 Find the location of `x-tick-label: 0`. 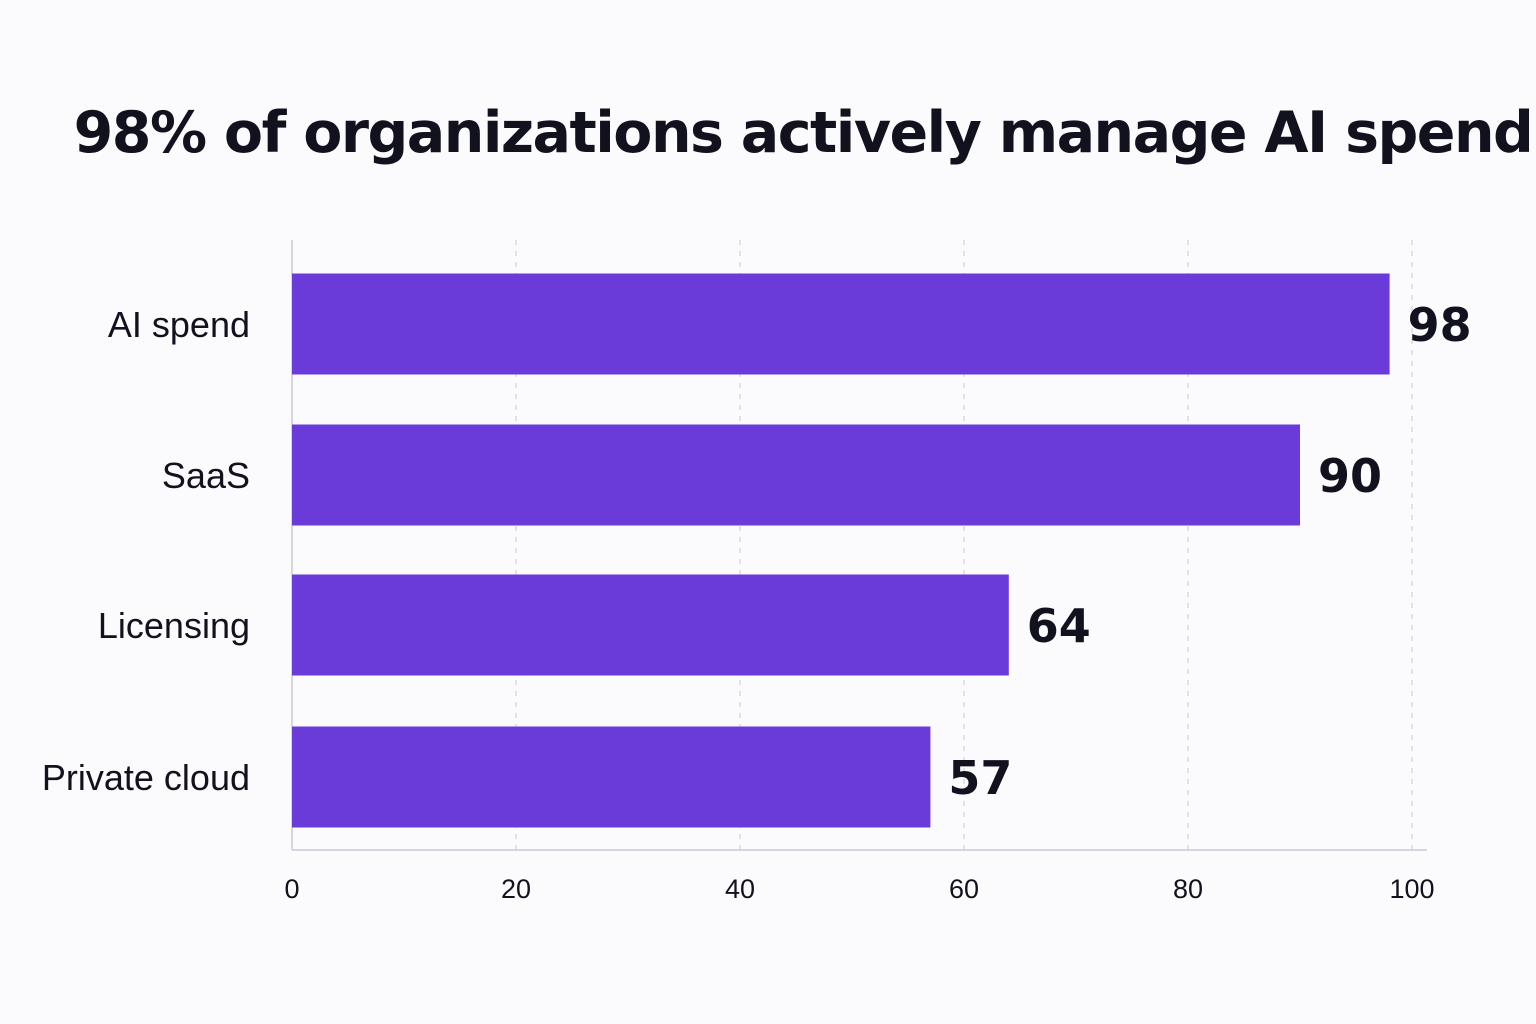

x-tick-label: 0 is located at coordinates (291, 889).